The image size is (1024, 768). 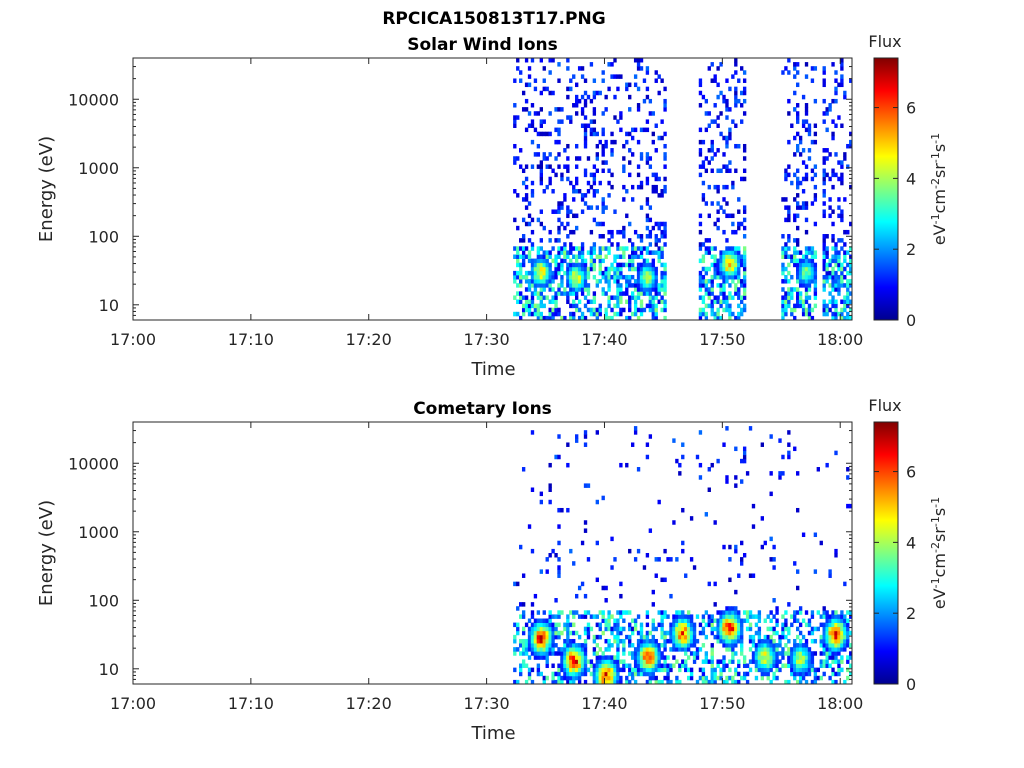 I want to click on x-tick-label: 17:50, so click(x=722, y=339).